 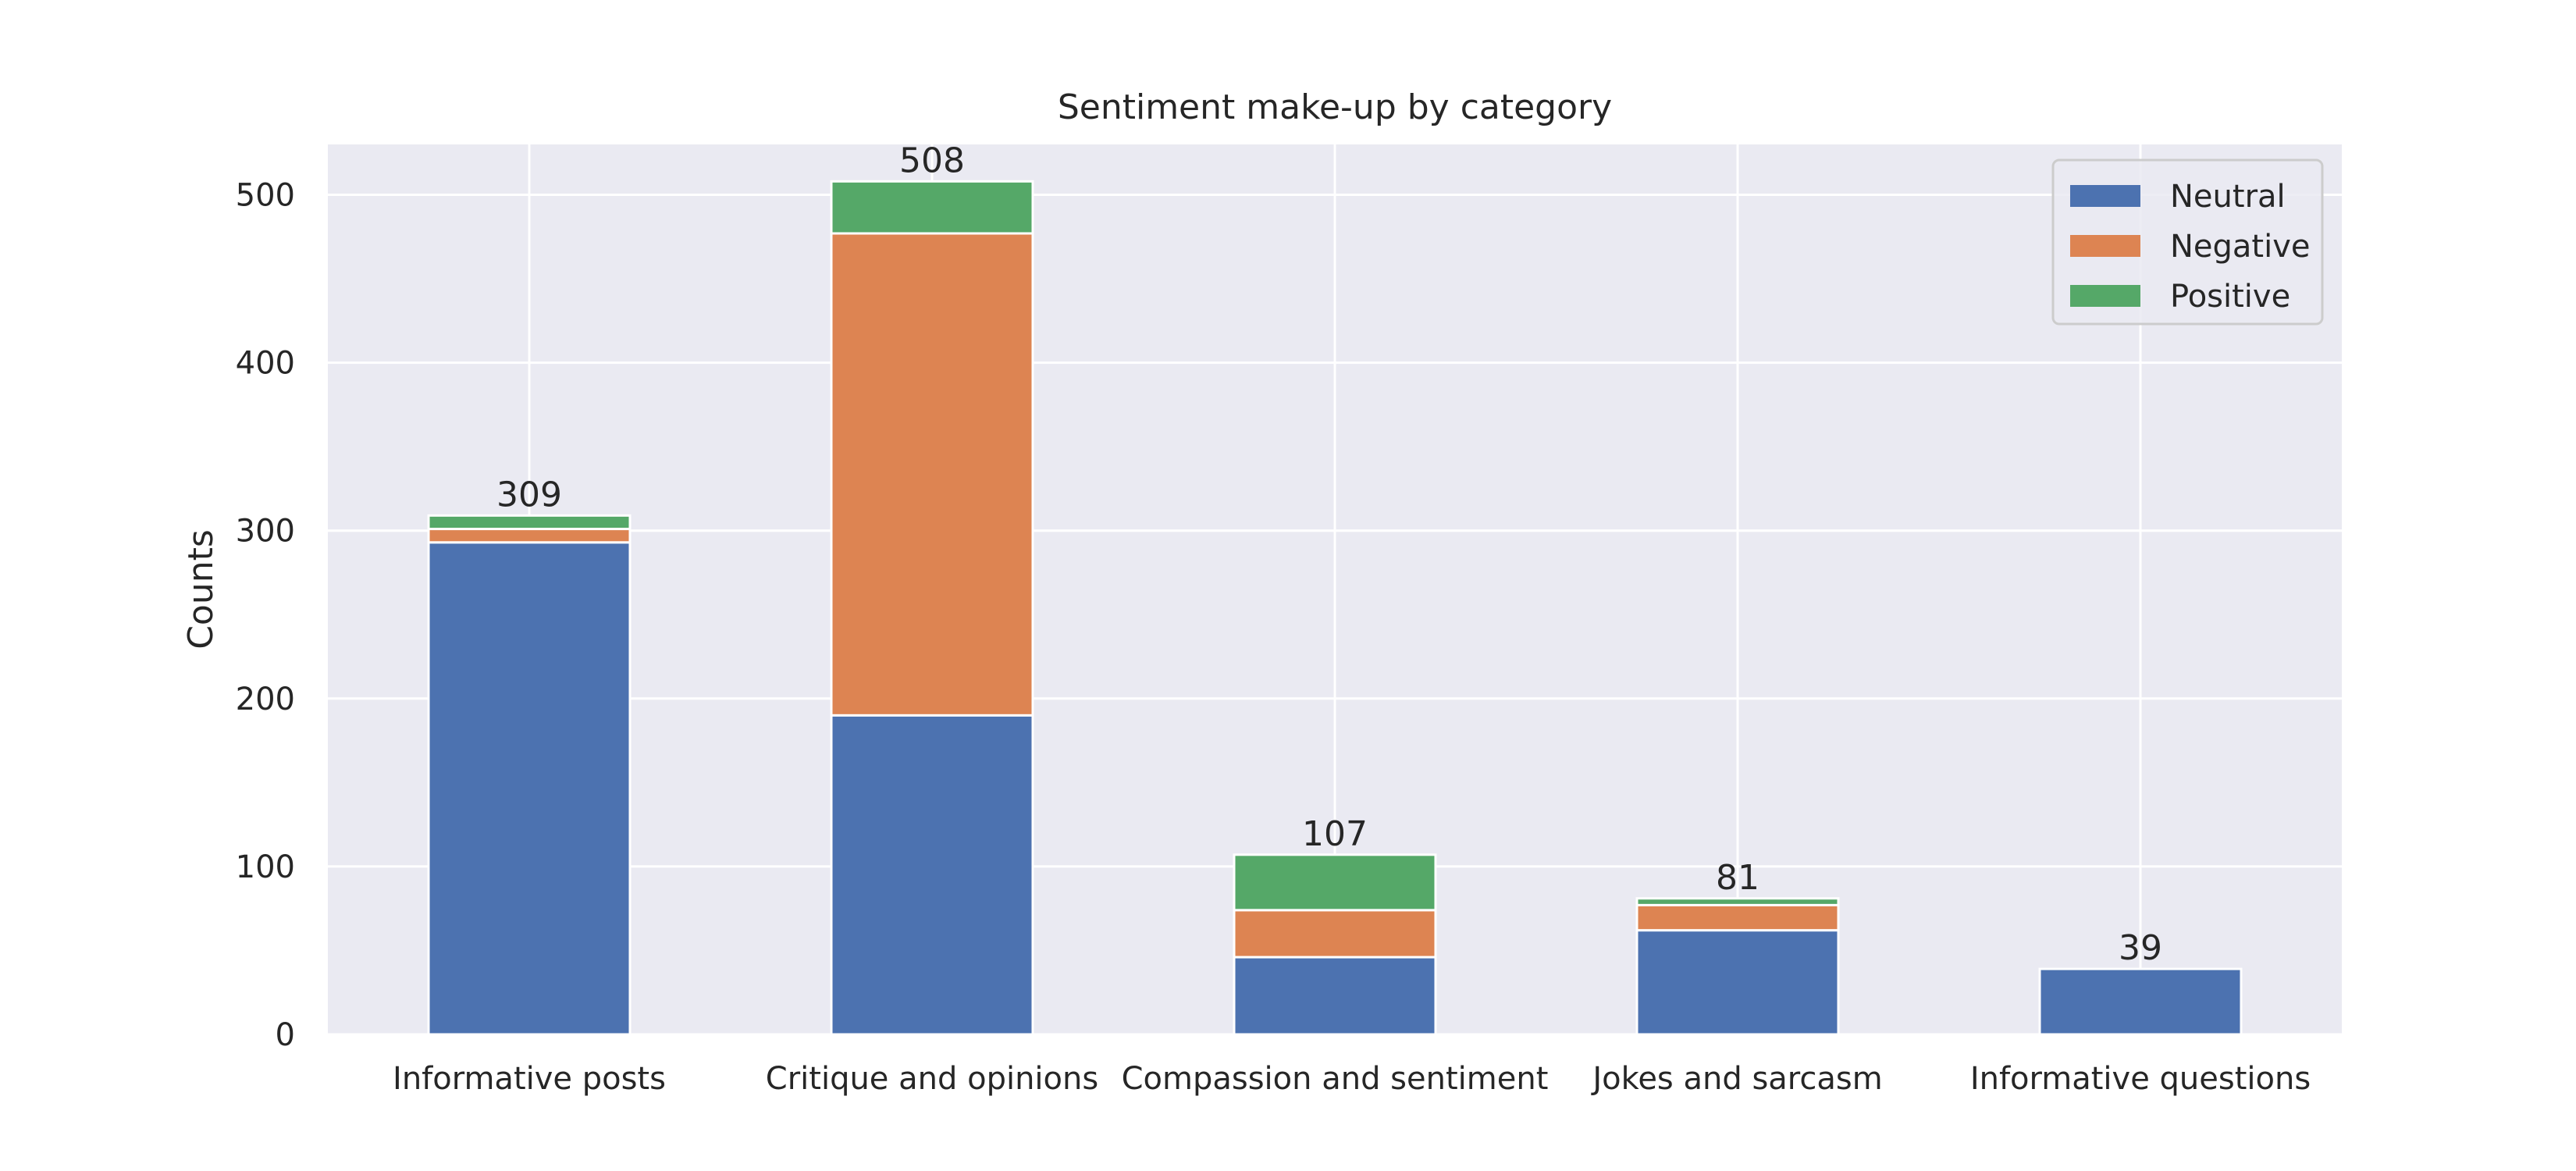 What do you see at coordinates (265, 615) in the screenshot?
I see `y-axis-ticks: 0 100 200 300 400 500` at bounding box center [265, 615].